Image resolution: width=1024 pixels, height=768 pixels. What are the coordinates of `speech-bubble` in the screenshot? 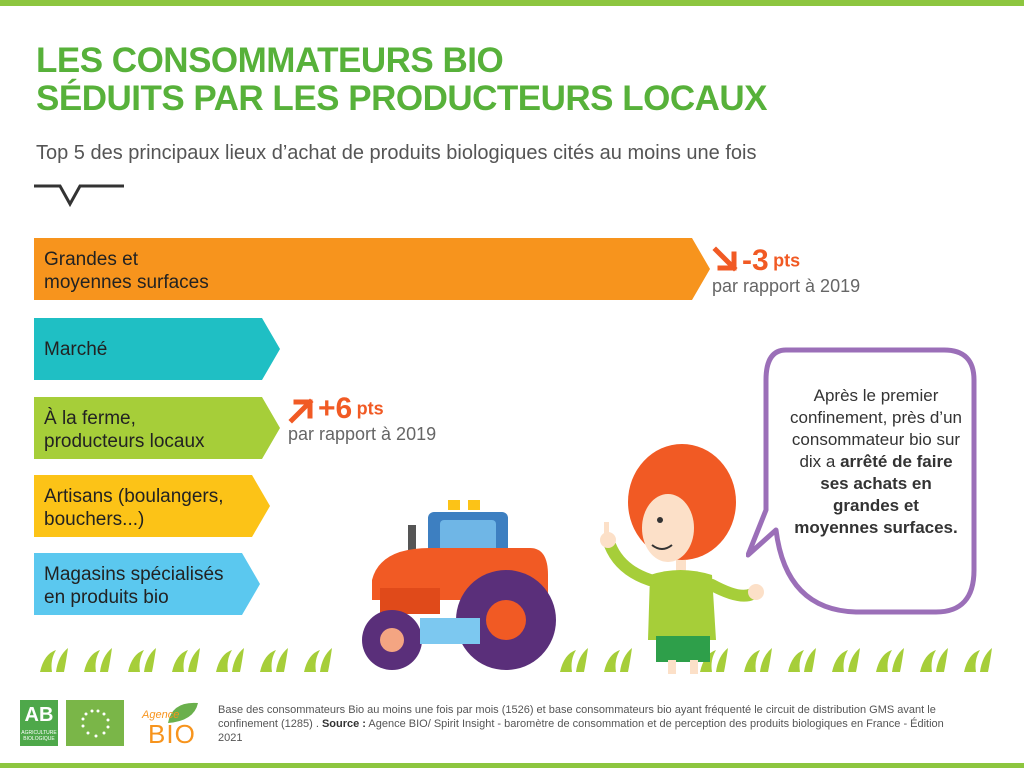 It's located at (861, 481).